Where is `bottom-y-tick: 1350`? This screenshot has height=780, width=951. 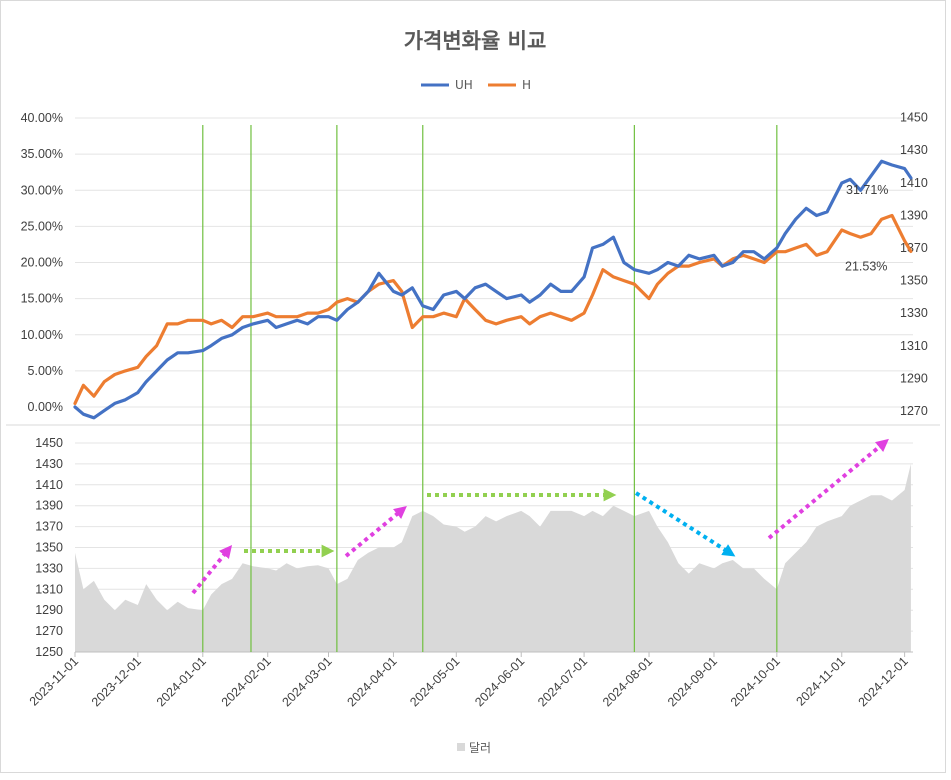
bottom-y-tick: 1350 is located at coordinates (49, 548).